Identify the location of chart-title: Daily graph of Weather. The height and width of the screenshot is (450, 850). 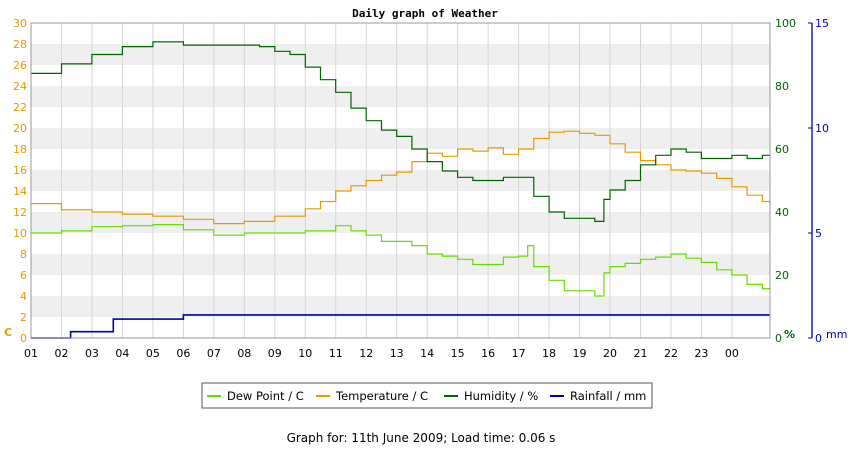
(425, 13).